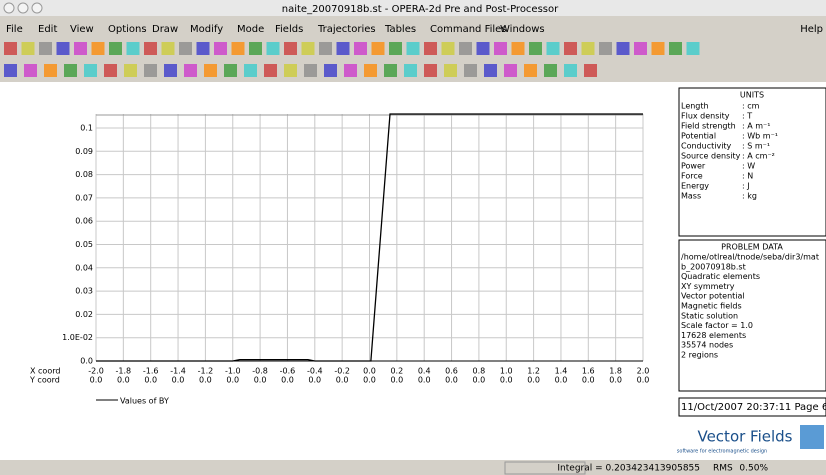 The image size is (826, 475). Describe the element at coordinates (37, 8) in the screenshot. I see `zoom-button` at that location.